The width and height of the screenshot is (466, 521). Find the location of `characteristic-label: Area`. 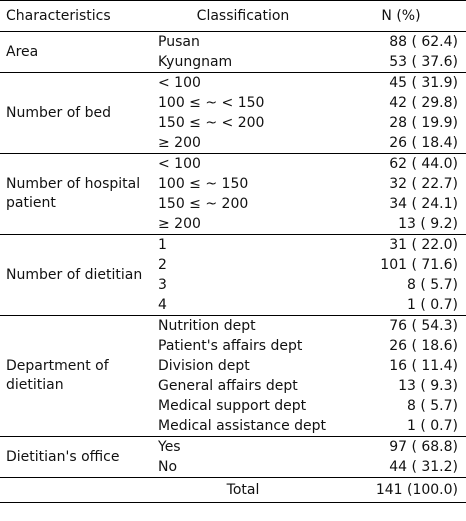

characteristic-label: Area is located at coordinates (75, 52).